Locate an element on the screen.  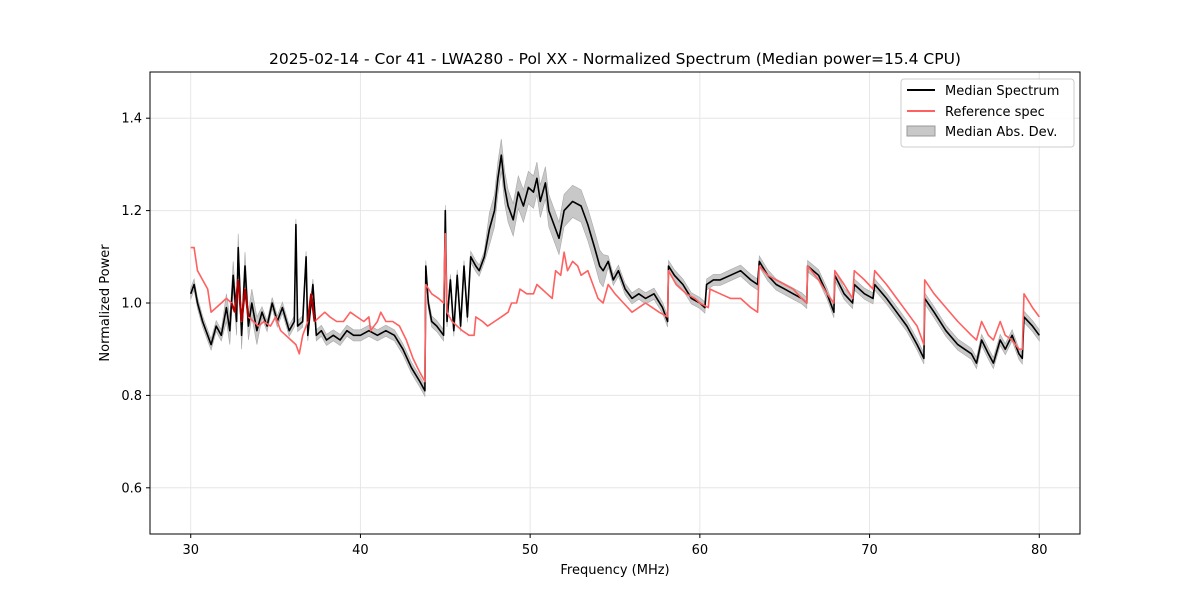
y-tick-label: 0.6 is located at coordinates (131, 488).